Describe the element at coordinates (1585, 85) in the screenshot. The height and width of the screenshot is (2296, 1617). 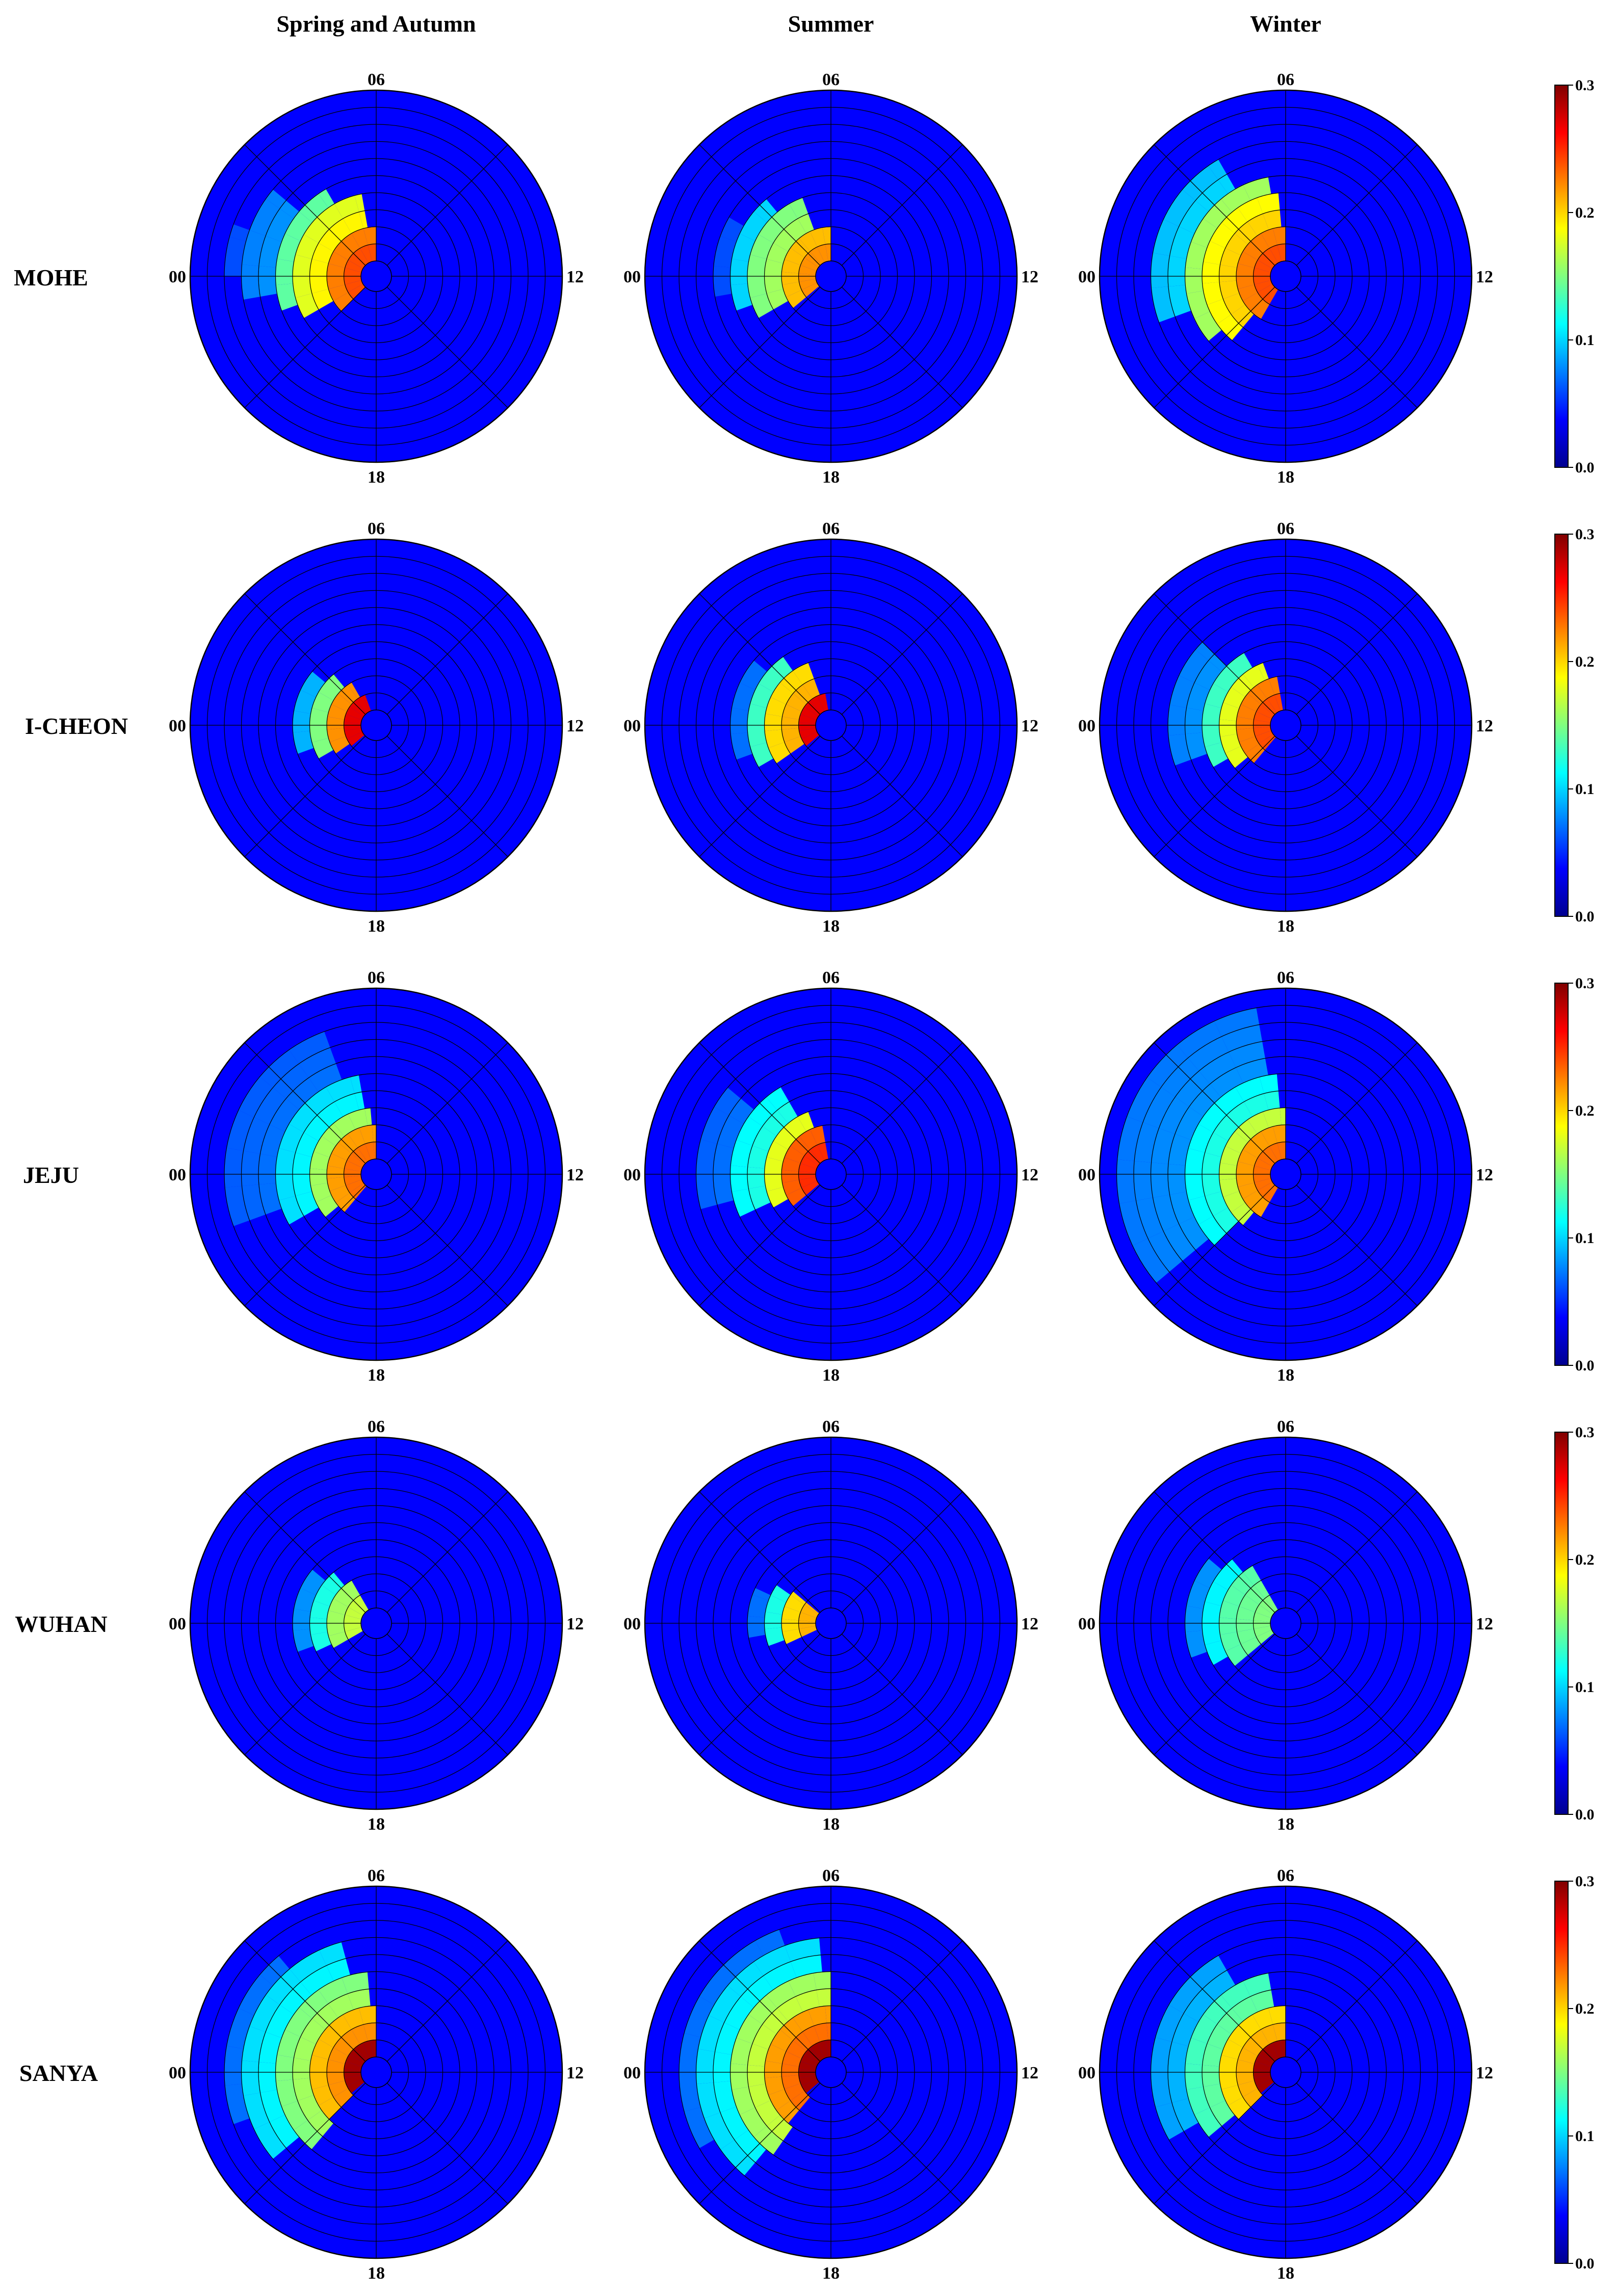
I see `colorbar-tick-label: 0.3` at that location.